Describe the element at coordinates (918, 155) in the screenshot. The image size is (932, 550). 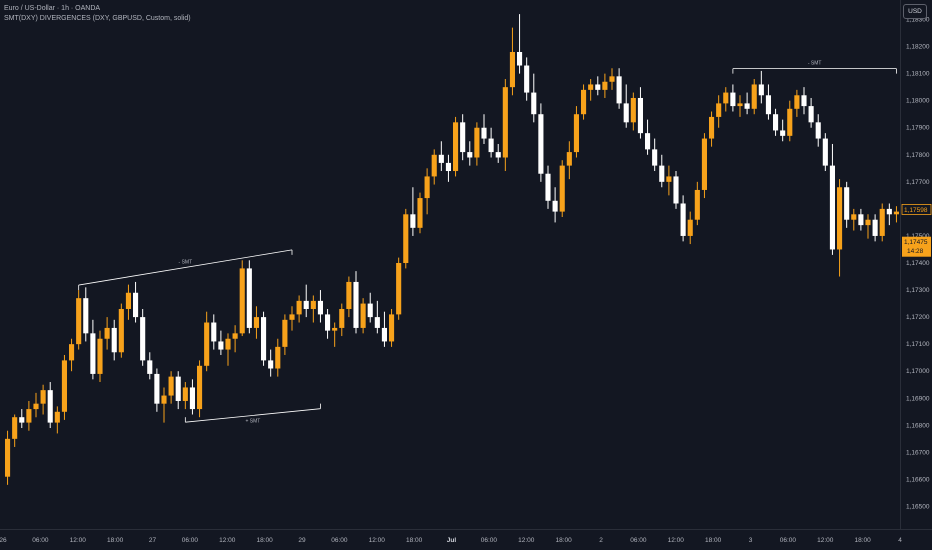
I see `price-tick: 1,17800` at that location.